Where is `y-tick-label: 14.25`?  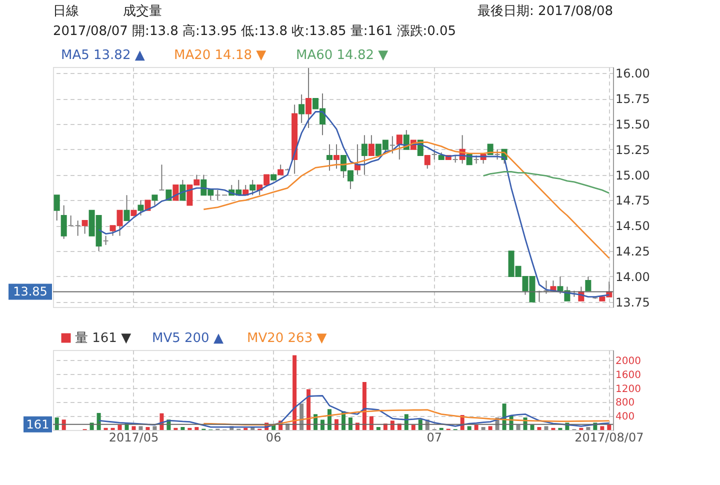
y-tick-label: 14.25 is located at coordinates (633, 251).